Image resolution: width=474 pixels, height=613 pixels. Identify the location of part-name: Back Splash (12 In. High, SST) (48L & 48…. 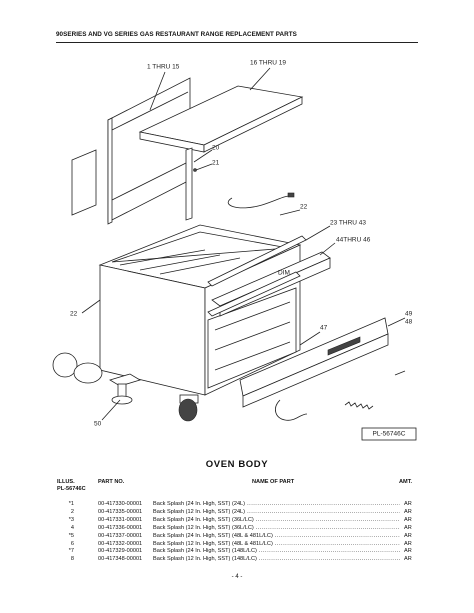
(276, 544).